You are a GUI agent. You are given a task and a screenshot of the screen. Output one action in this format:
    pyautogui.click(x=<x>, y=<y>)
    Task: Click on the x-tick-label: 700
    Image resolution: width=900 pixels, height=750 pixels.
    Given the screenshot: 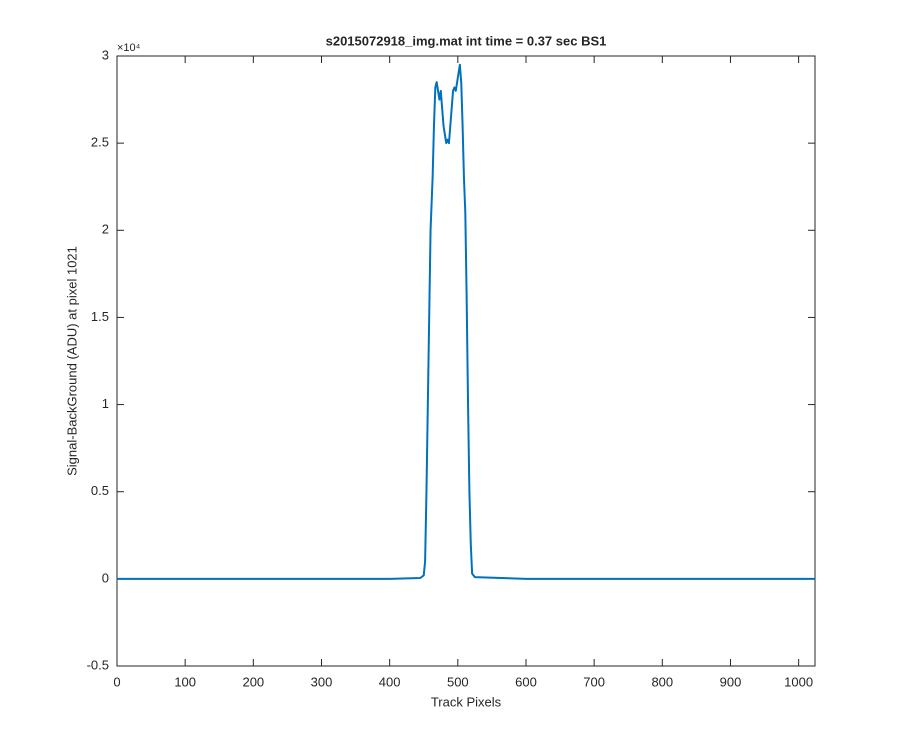 What is the action you would take?
    pyautogui.click(x=594, y=681)
    